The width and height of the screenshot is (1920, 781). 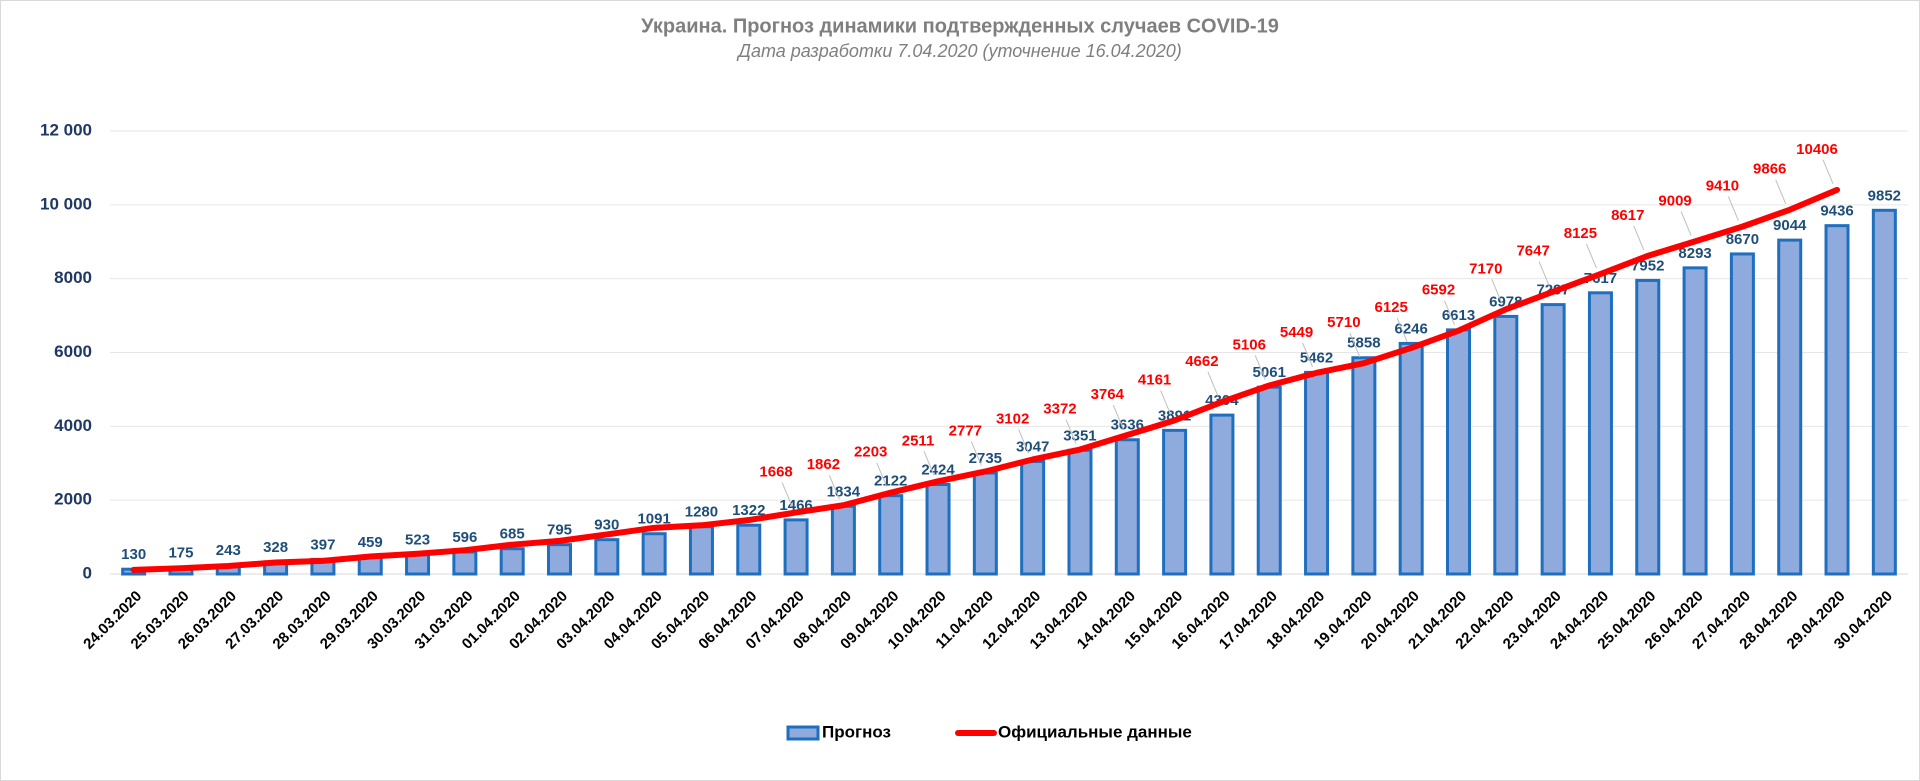 What do you see at coordinates (73, 425) in the screenshot?
I see `y-tick-label: 4000` at bounding box center [73, 425].